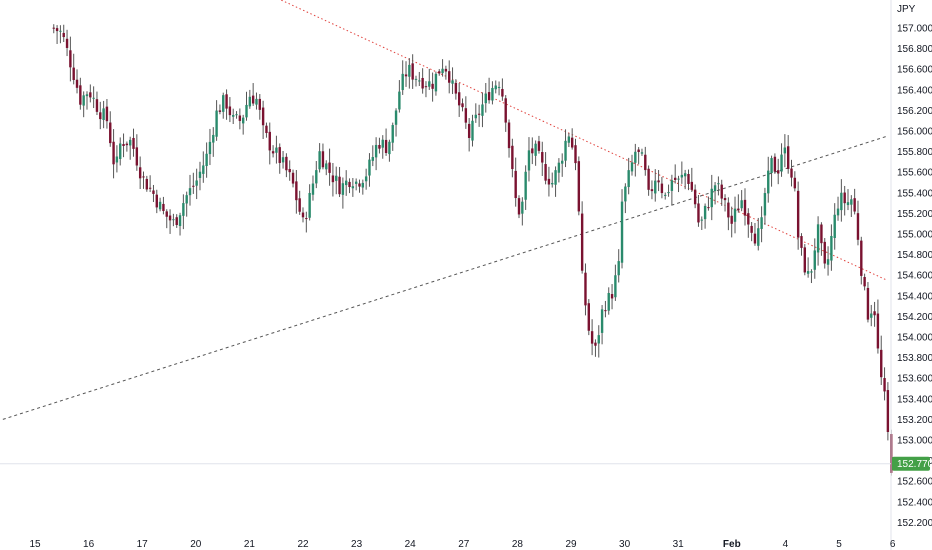 The height and width of the screenshot is (550, 932). Describe the element at coordinates (518, 544) in the screenshot. I see `time-tick-label: 28` at that location.